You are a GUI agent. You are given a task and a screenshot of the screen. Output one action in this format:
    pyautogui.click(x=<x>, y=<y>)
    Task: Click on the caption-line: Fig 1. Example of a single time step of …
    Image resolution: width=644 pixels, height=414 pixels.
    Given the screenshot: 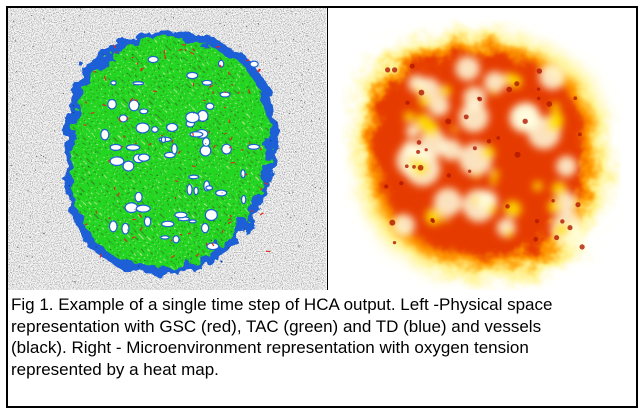 What is the action you would take?
    pyautogui.click(x=282, y=304)
    